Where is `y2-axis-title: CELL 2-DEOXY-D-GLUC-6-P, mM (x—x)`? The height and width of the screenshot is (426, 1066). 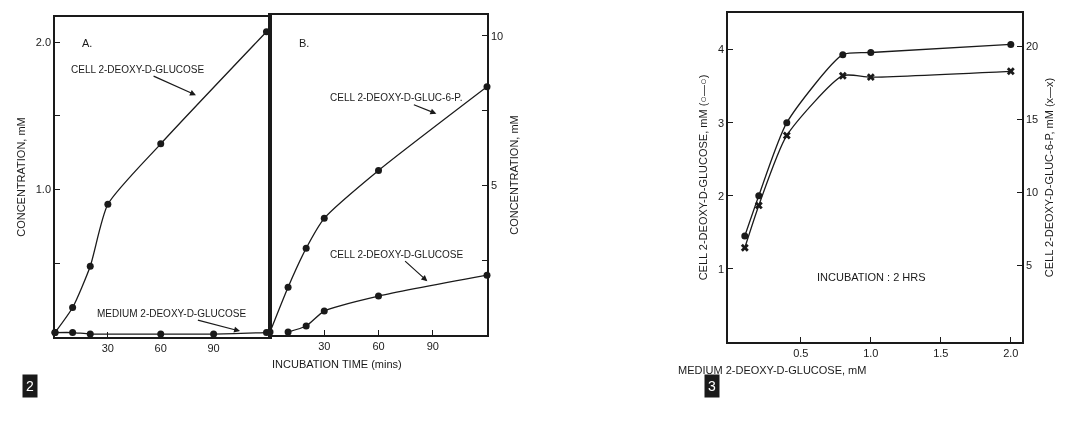
y2-axis-title: CELL 2-DEOXY-D-GLUC-6-P, mM (x—x) is located at coordinates (1048, 177).